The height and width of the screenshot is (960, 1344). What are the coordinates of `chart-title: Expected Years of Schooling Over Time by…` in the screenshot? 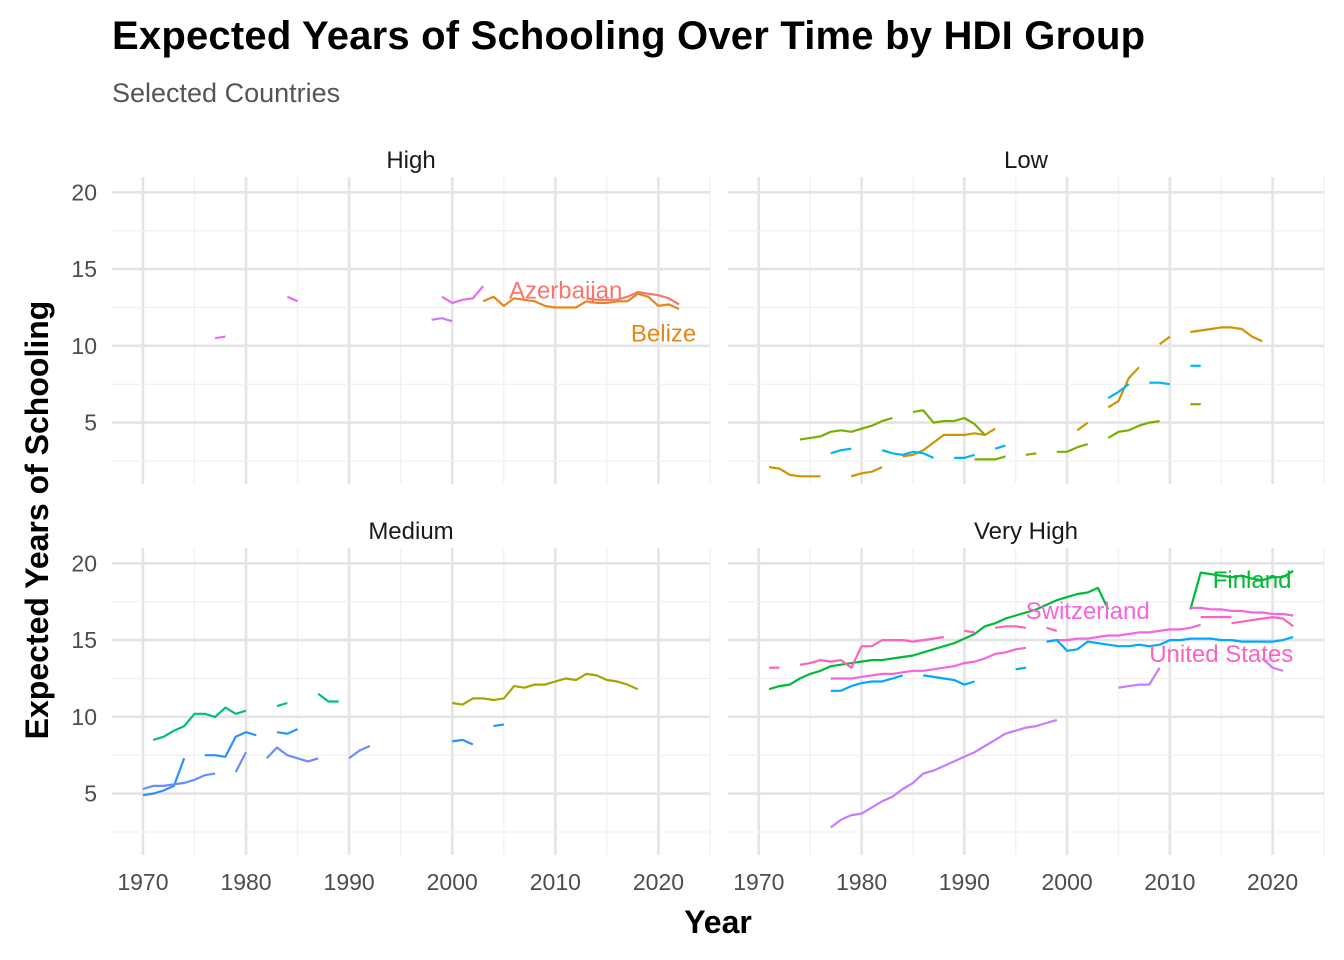 It's located at (629, 36).